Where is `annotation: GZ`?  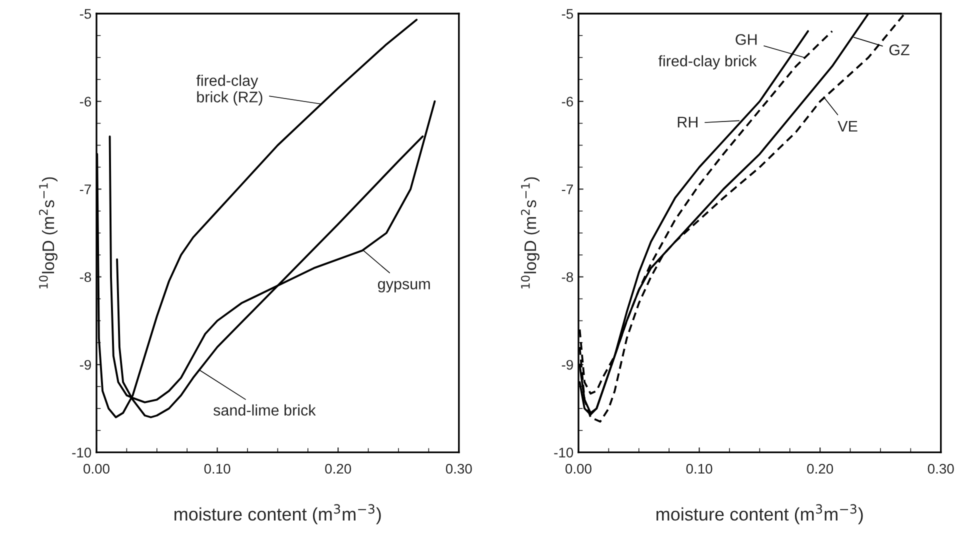 annotation: GZ is located at coordinates (899, 50).